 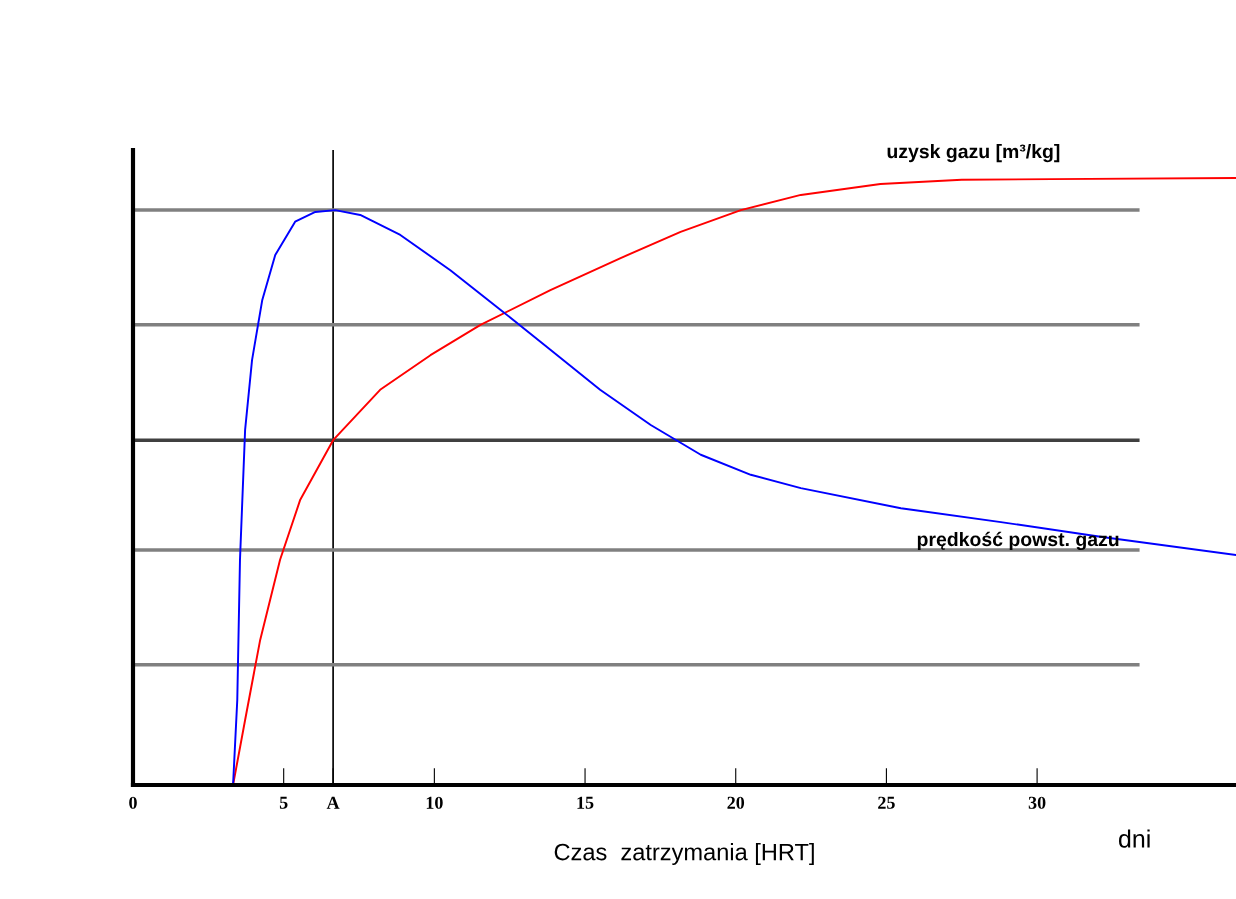 I want to click on text: dni, so click(x=1134, y=838).